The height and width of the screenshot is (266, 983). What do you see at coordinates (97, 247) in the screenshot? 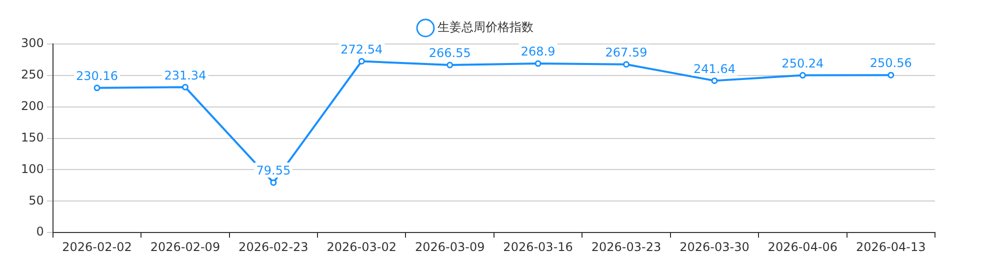
I see `x-tick-label: 2026-02-02` at bounding box center [97, 247].